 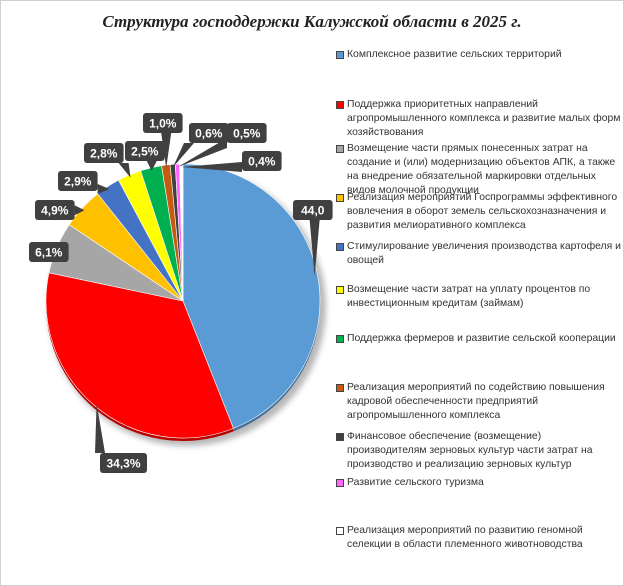 What do you see at coordinates (454, 54) in the screenshot?
I see `legend-label: Комплексное развитие сельских территорий` at bounding box center [454, 54].